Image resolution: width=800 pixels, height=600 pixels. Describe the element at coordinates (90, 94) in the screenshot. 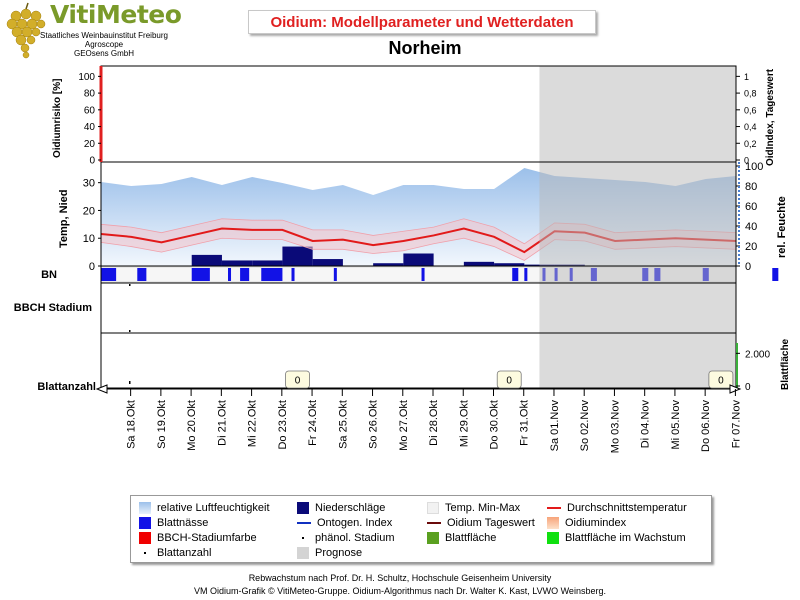

I see `risk-tick-label: 80` at that location.